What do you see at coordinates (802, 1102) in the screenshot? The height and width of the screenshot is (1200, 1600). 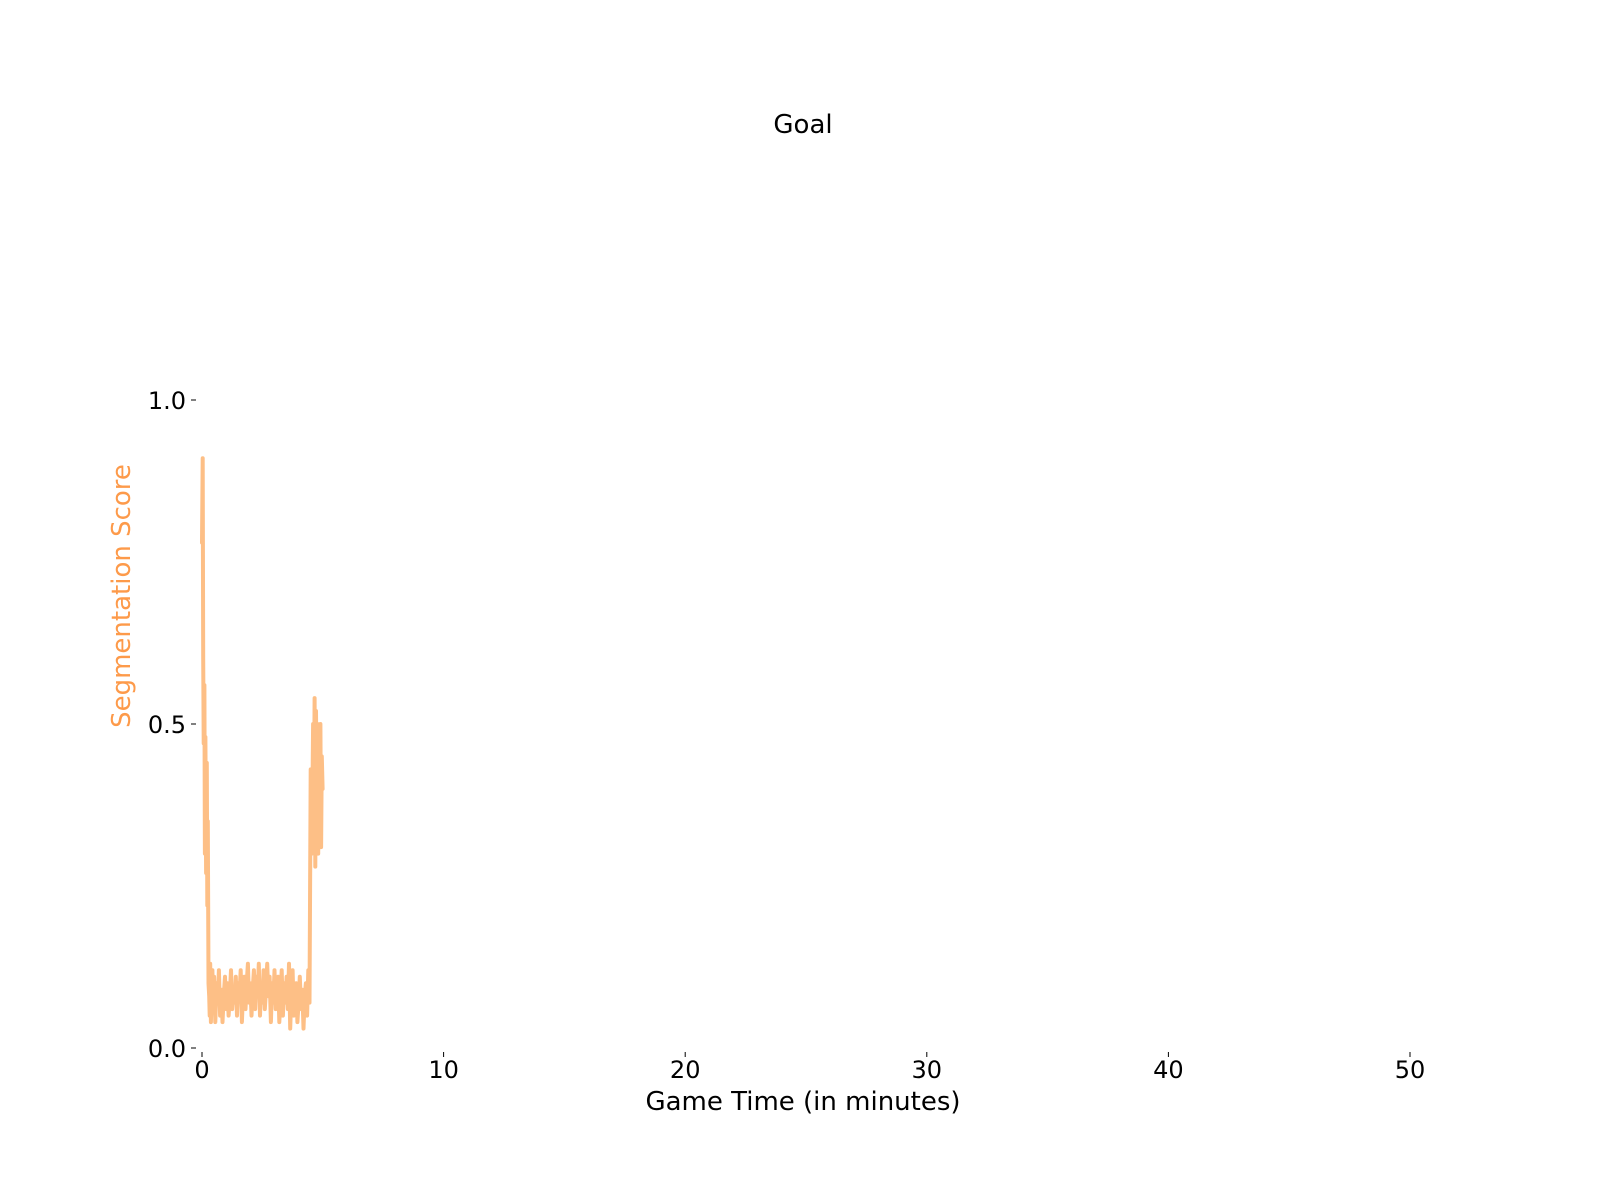 I see `x-axis-label: Game Time (in minutes)` at bounding box center [802, 1102].